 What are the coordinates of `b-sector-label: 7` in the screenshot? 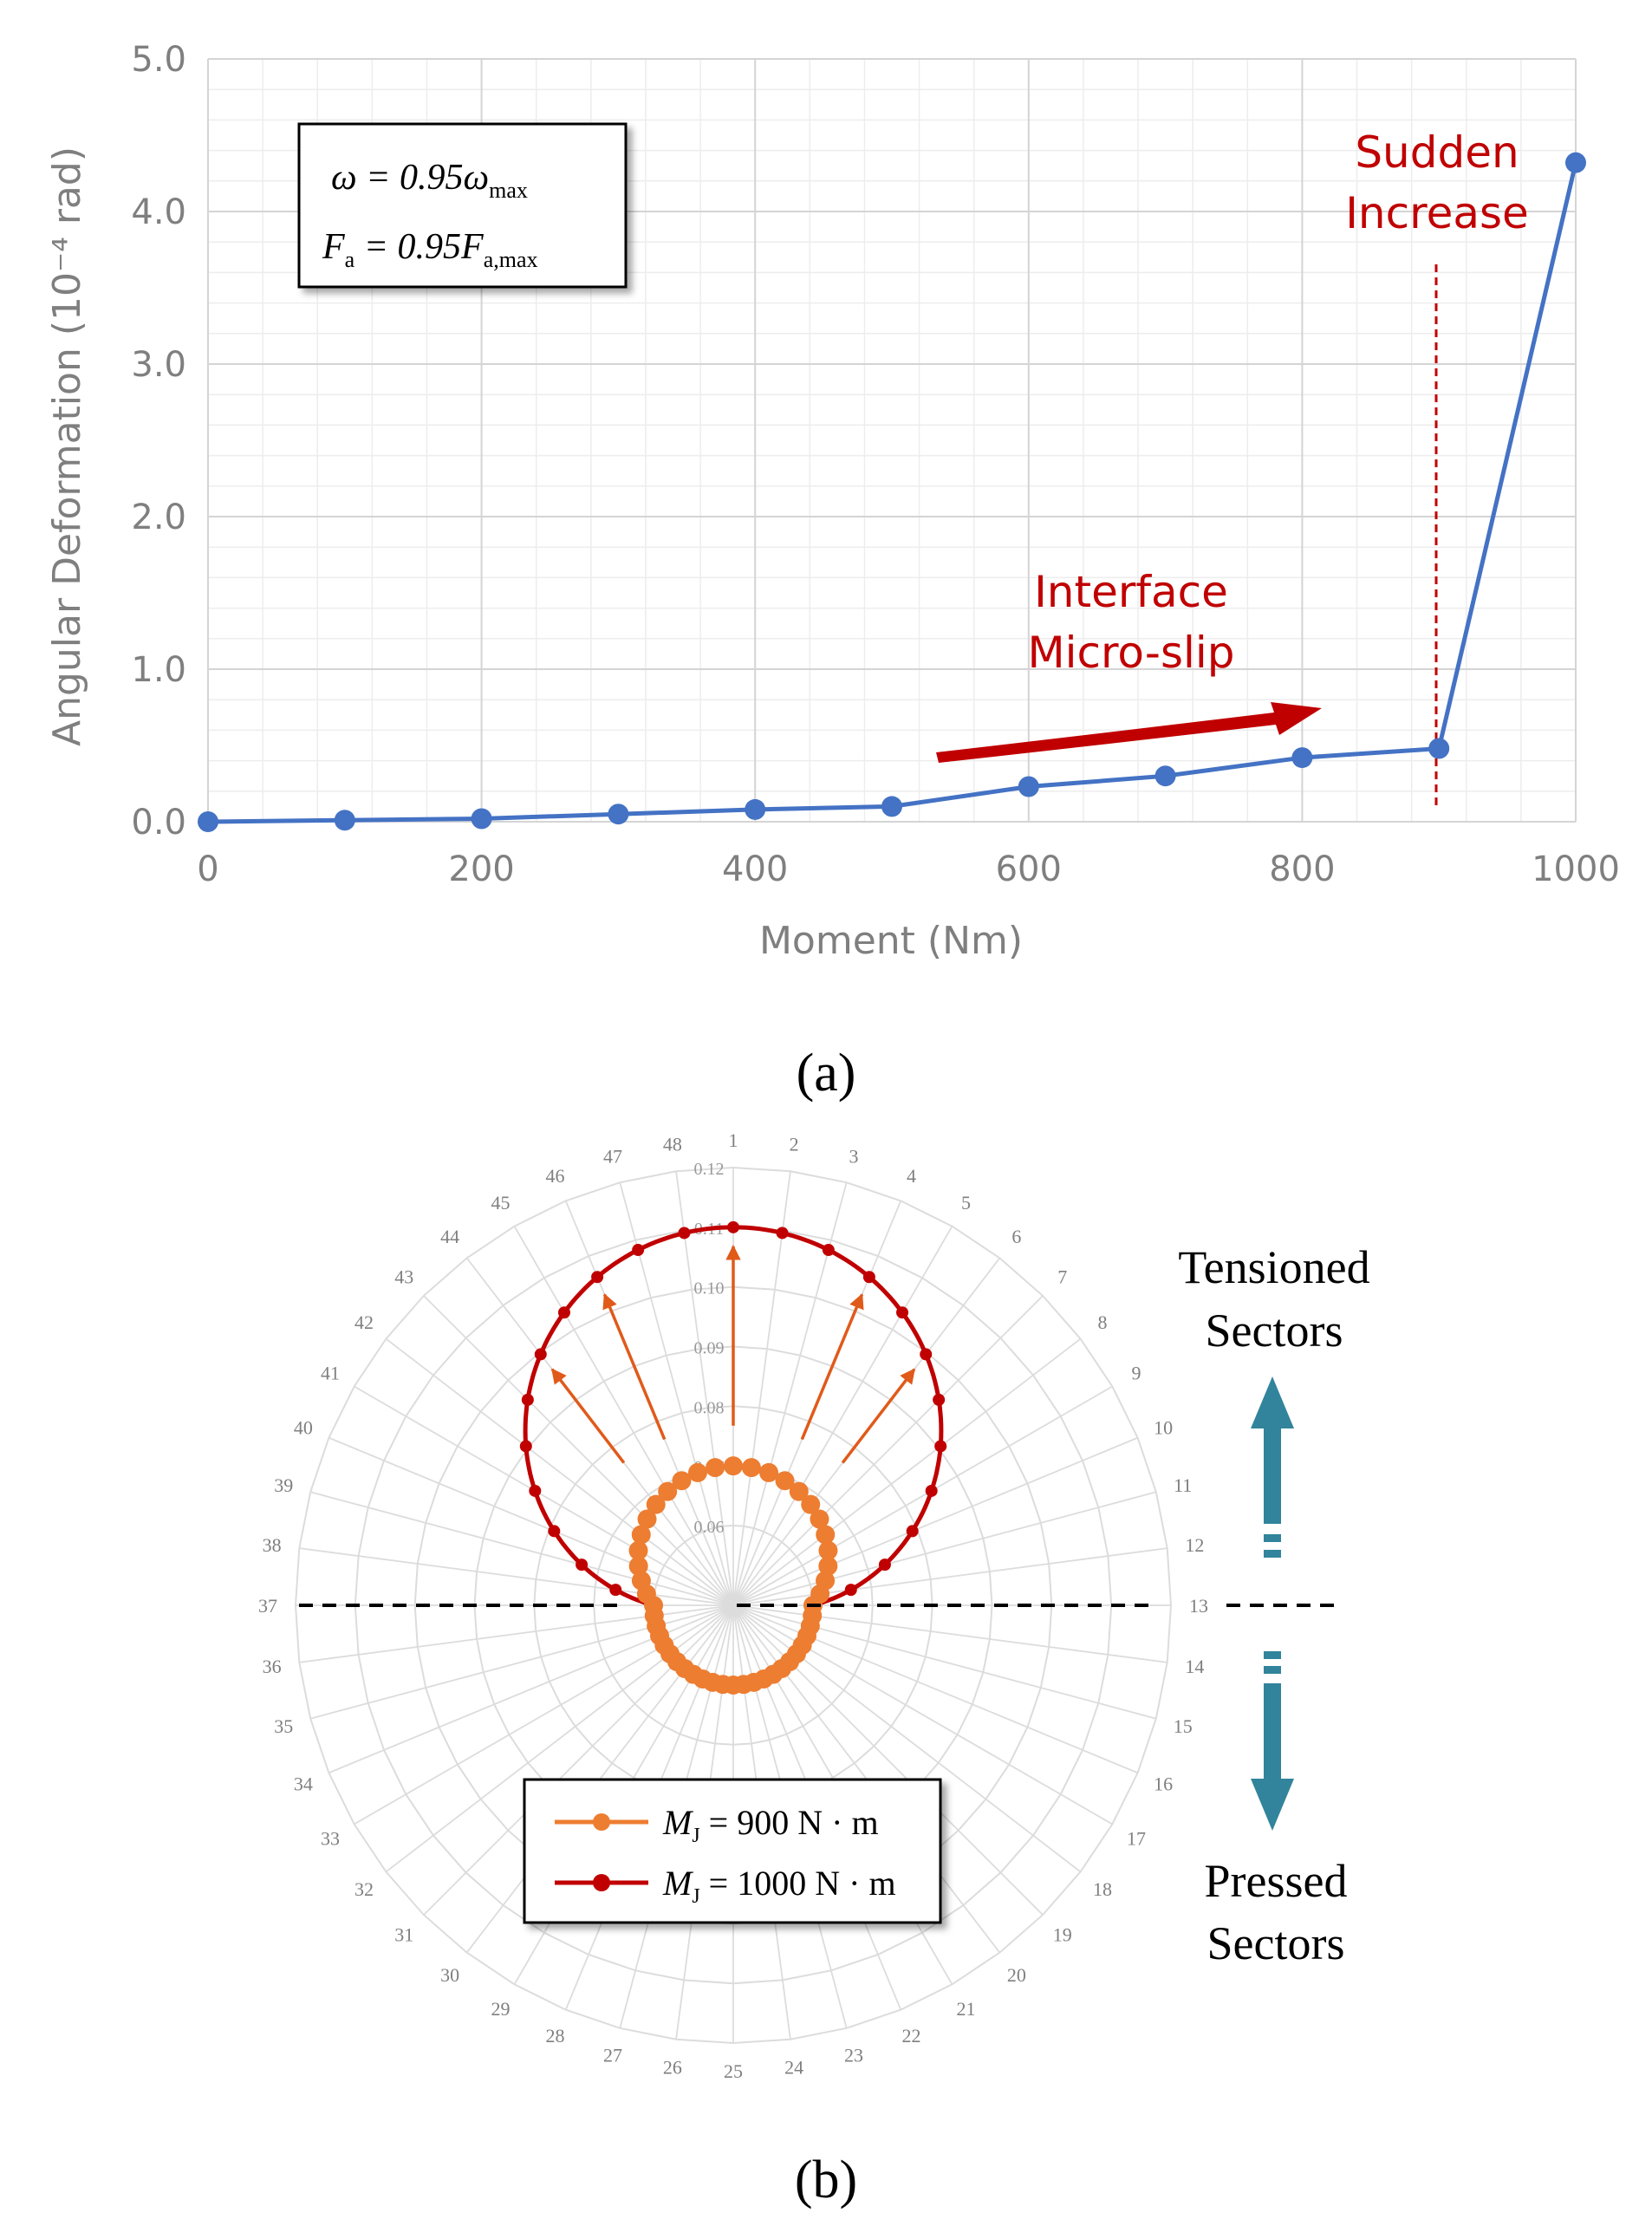 It's located at (1062, 1276).